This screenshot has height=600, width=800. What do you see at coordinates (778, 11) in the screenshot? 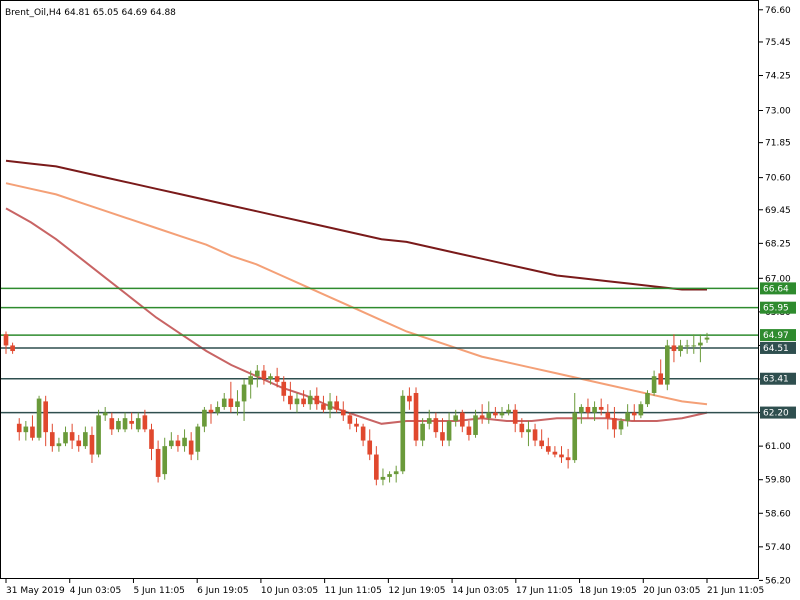
I see `y-tick-label: 76.60` at bounding box center [778, 11].